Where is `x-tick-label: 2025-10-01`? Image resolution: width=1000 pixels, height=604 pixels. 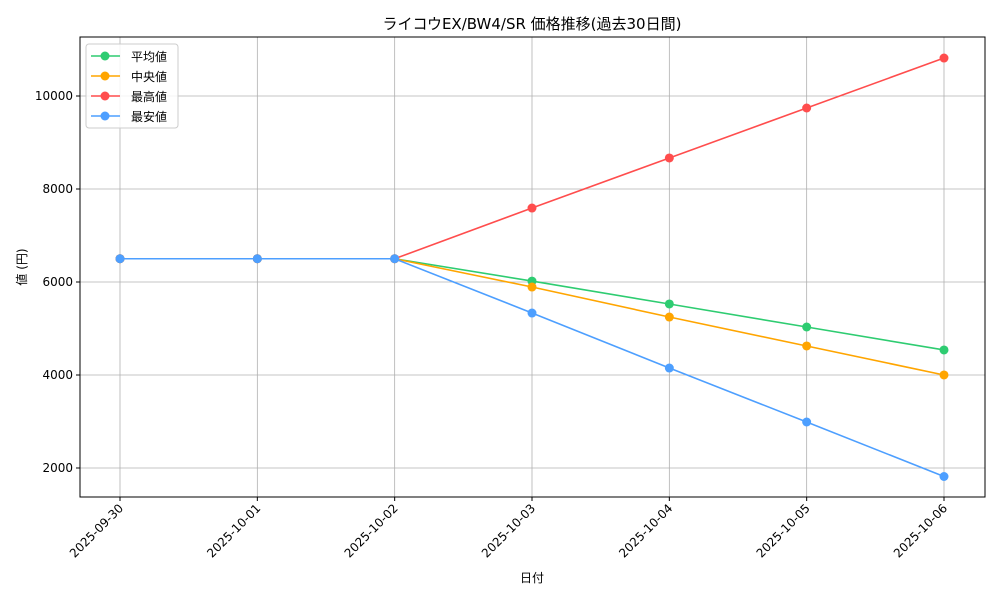
x-tick-label: 2025-10-01 is located at coordinates (233, 530).